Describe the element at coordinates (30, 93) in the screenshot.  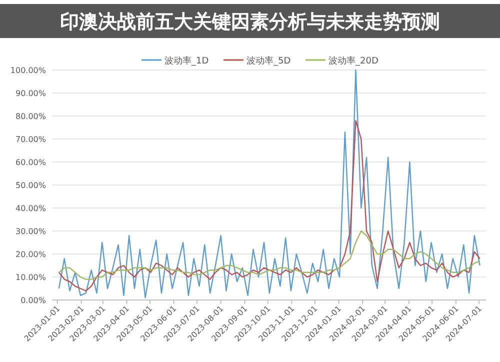
I see `y-tick-label: 90.00%` at that location.